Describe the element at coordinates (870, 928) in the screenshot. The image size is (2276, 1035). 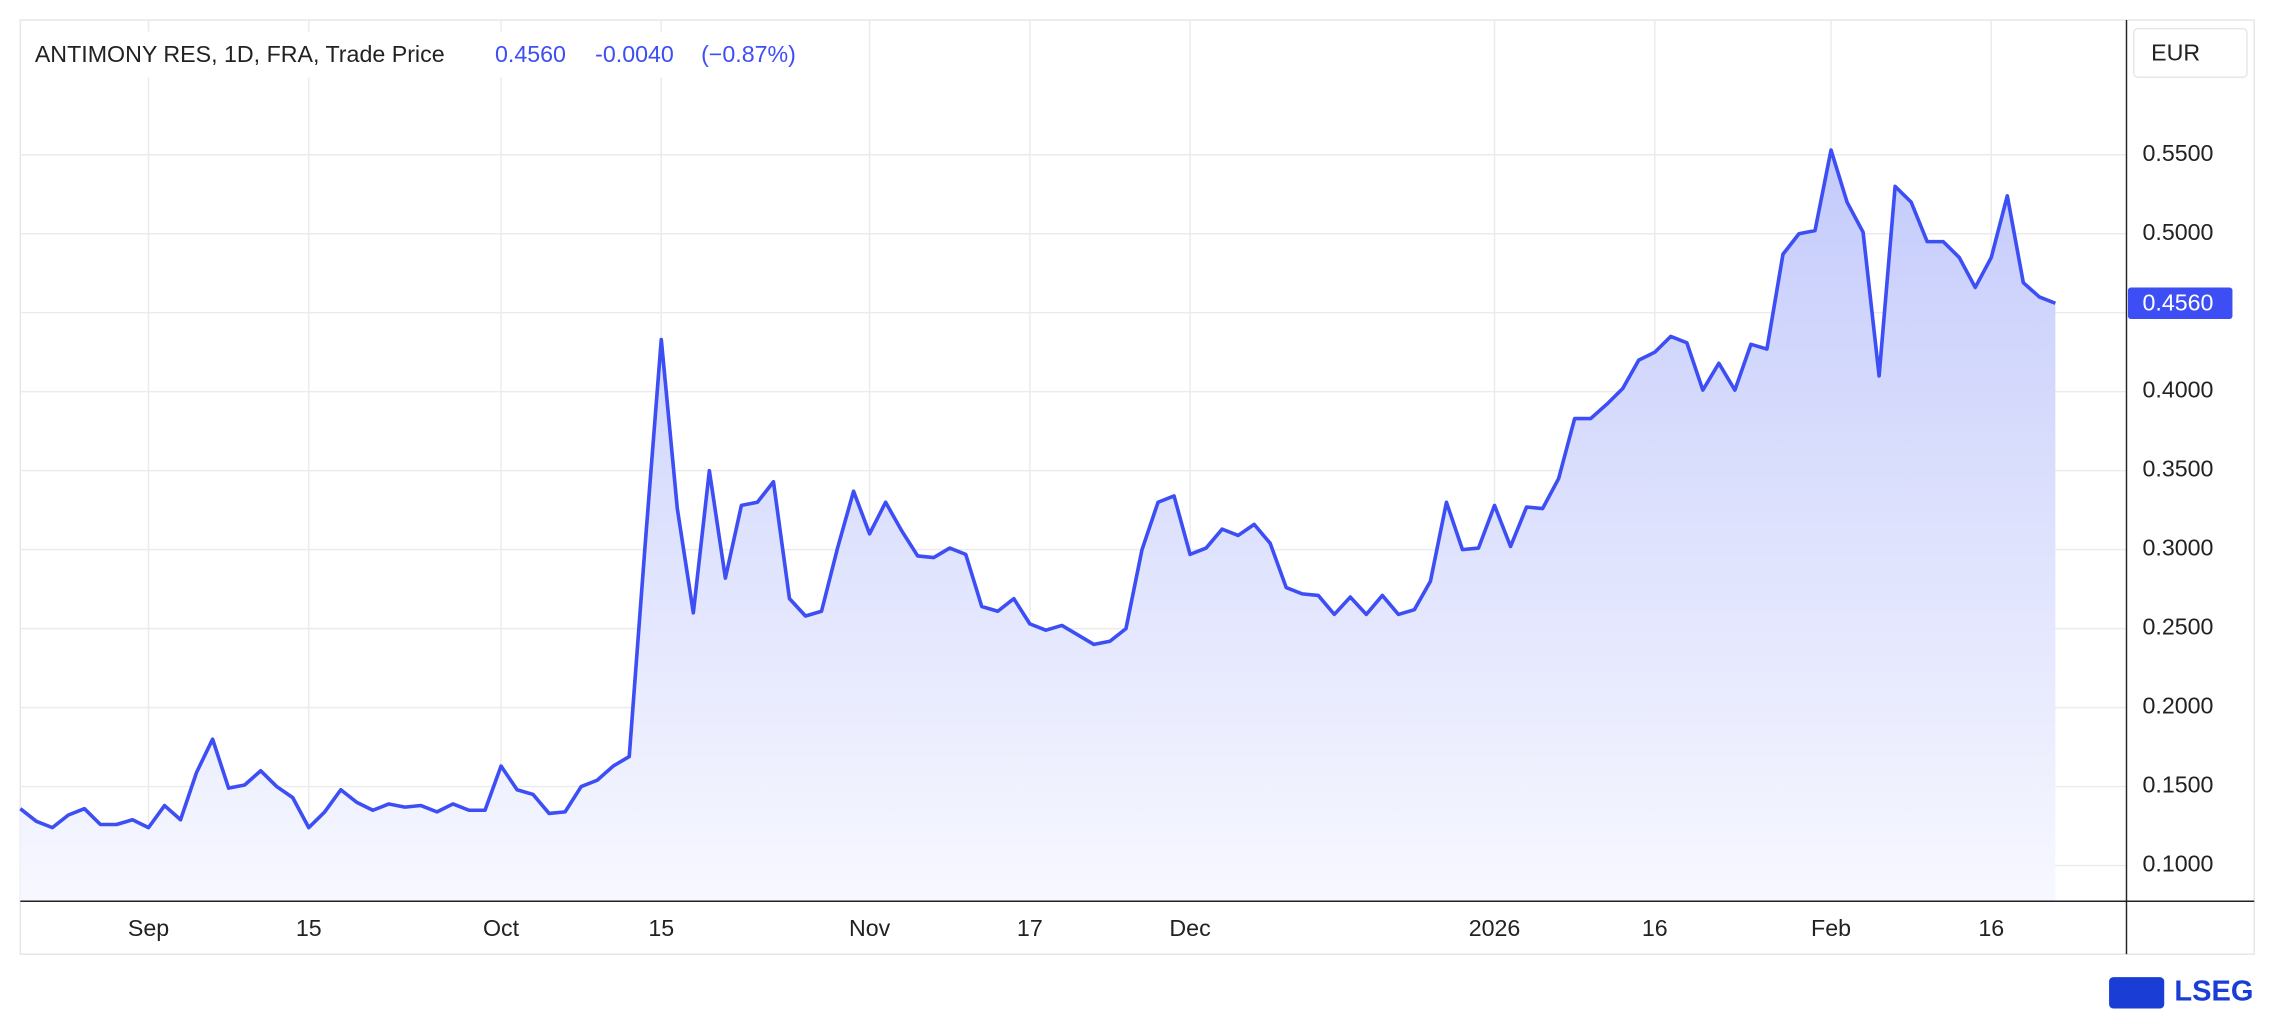
I see `x-tick-label: Nov` at that location.